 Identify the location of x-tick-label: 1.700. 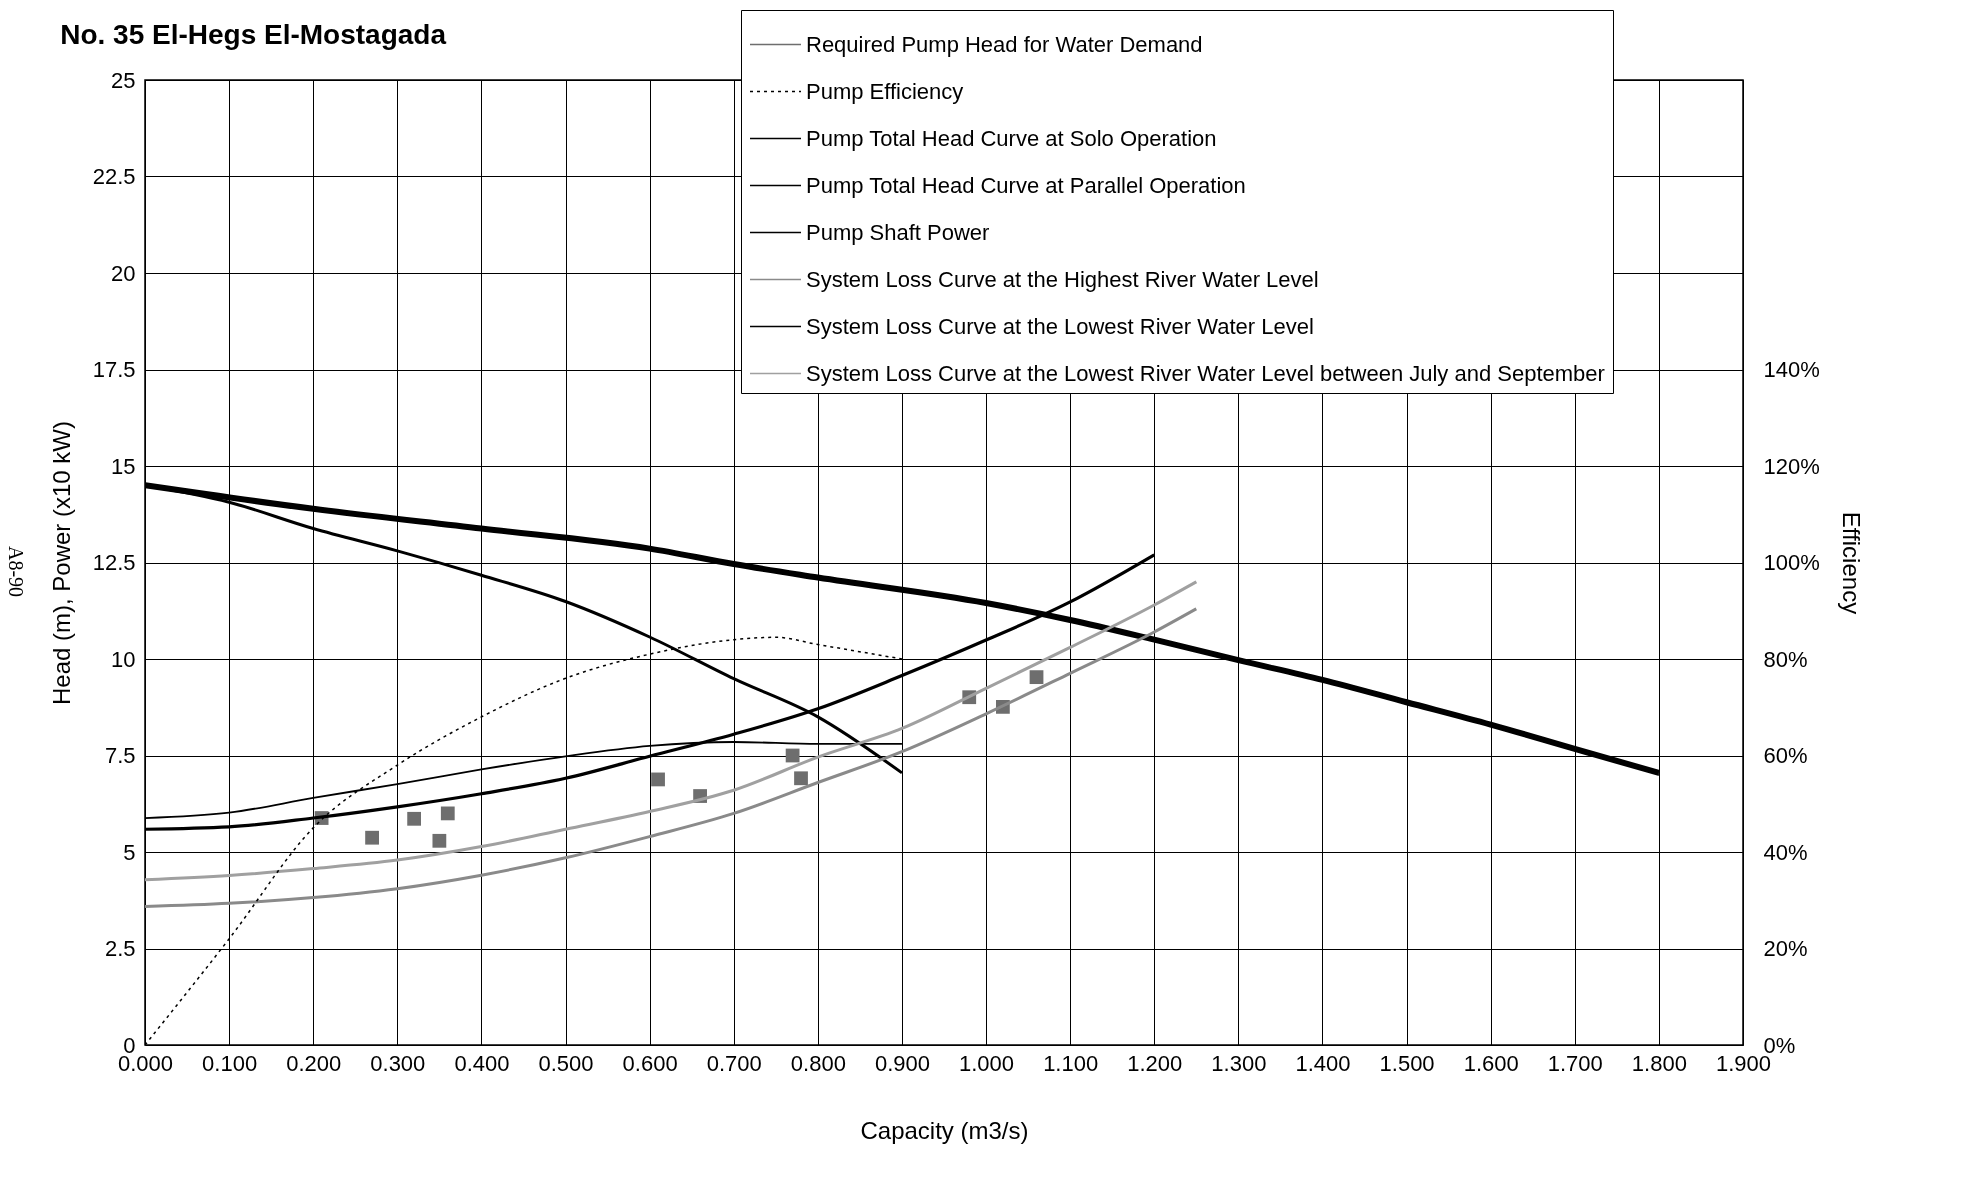
(1575, 1063).